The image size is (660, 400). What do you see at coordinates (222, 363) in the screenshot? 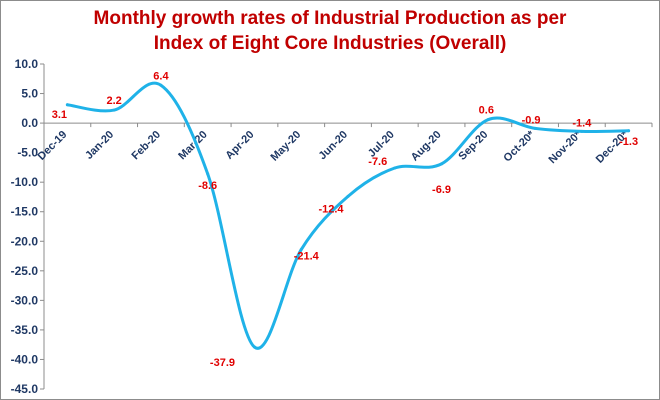
I see `data-label: -37.9` at bounding box center [222, 363].